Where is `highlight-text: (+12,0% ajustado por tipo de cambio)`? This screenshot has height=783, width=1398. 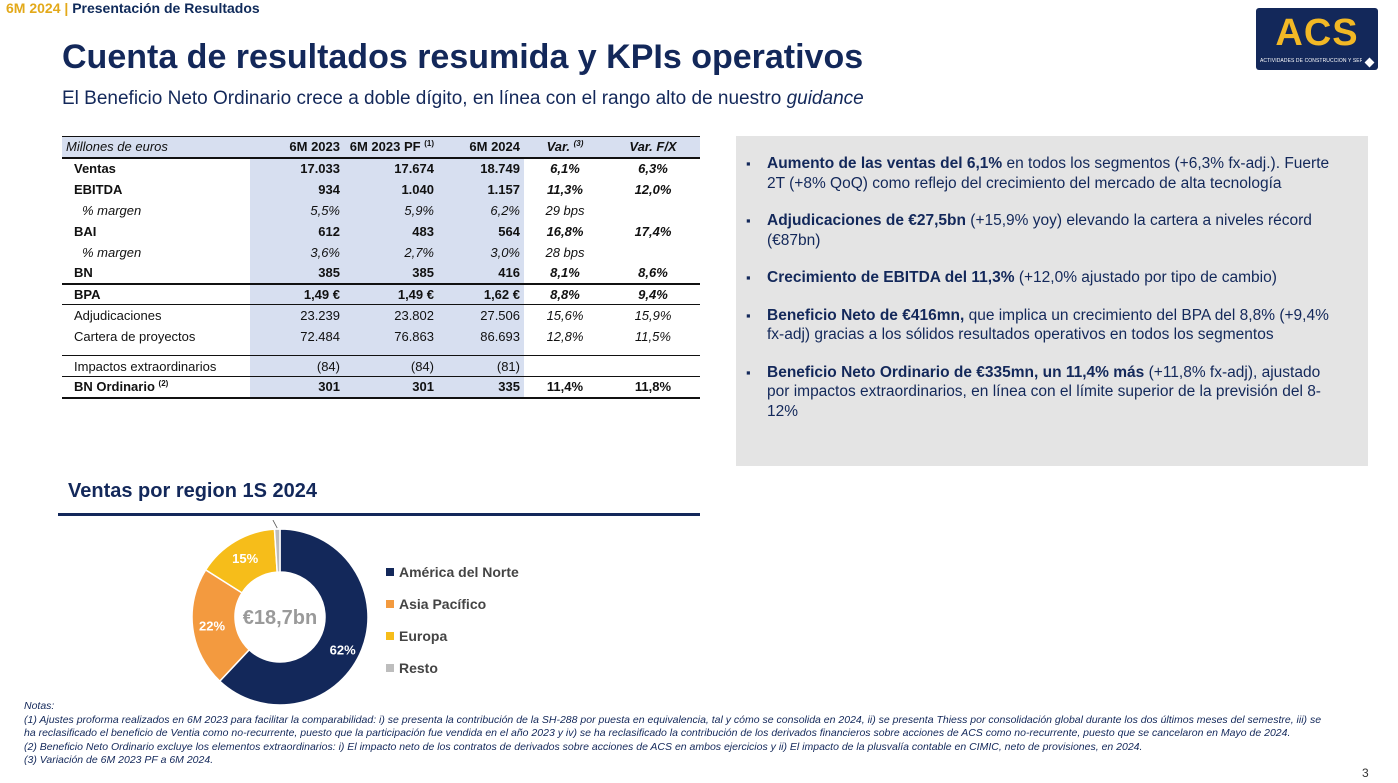 highlight-text: (+12,0% ajustado por tipo de cambio) is located at coordinates (1145, 277).